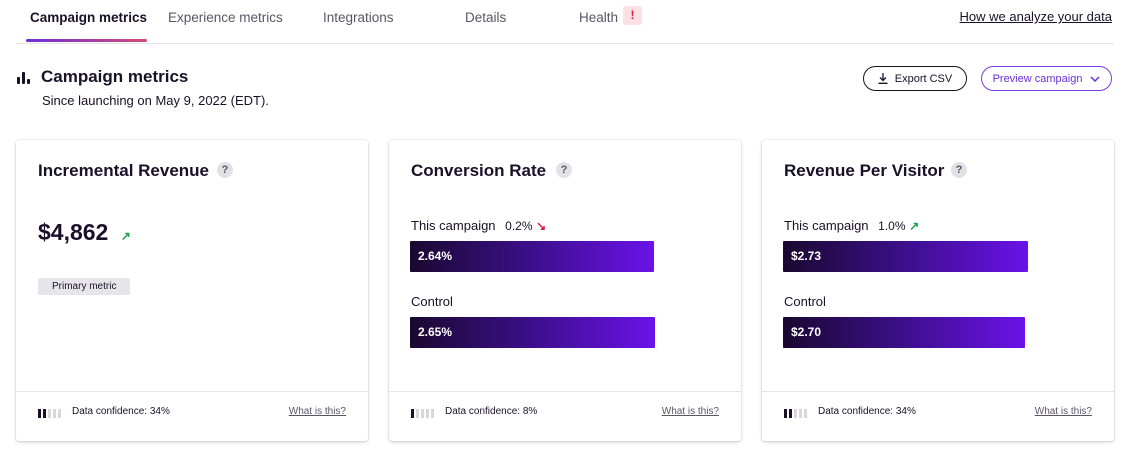 Image resolution: width=1121 pixels, height=449 pixels. What do you see at coordinates (923, 78) in the screenshot?
I see `export-csv-label: Export CSV` at bounding box center [923, 78].